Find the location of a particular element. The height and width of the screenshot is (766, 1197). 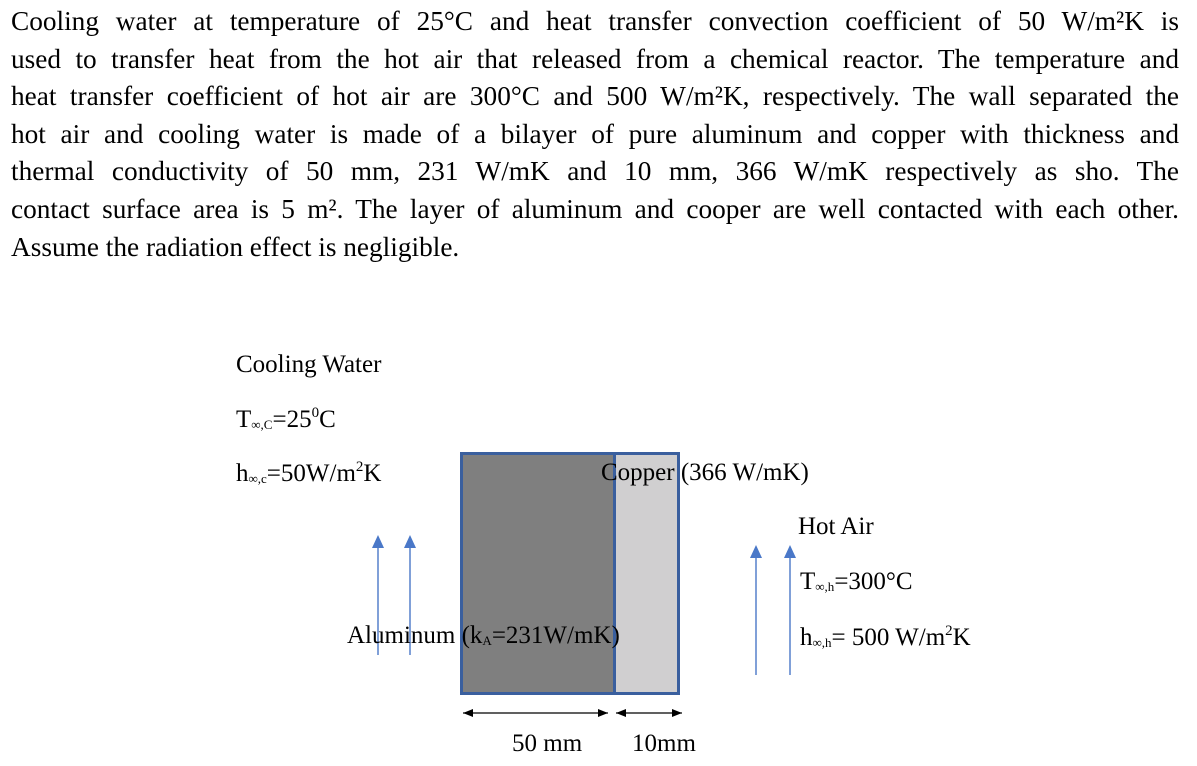

temp-unit: C is located at coordinates (327, 419).